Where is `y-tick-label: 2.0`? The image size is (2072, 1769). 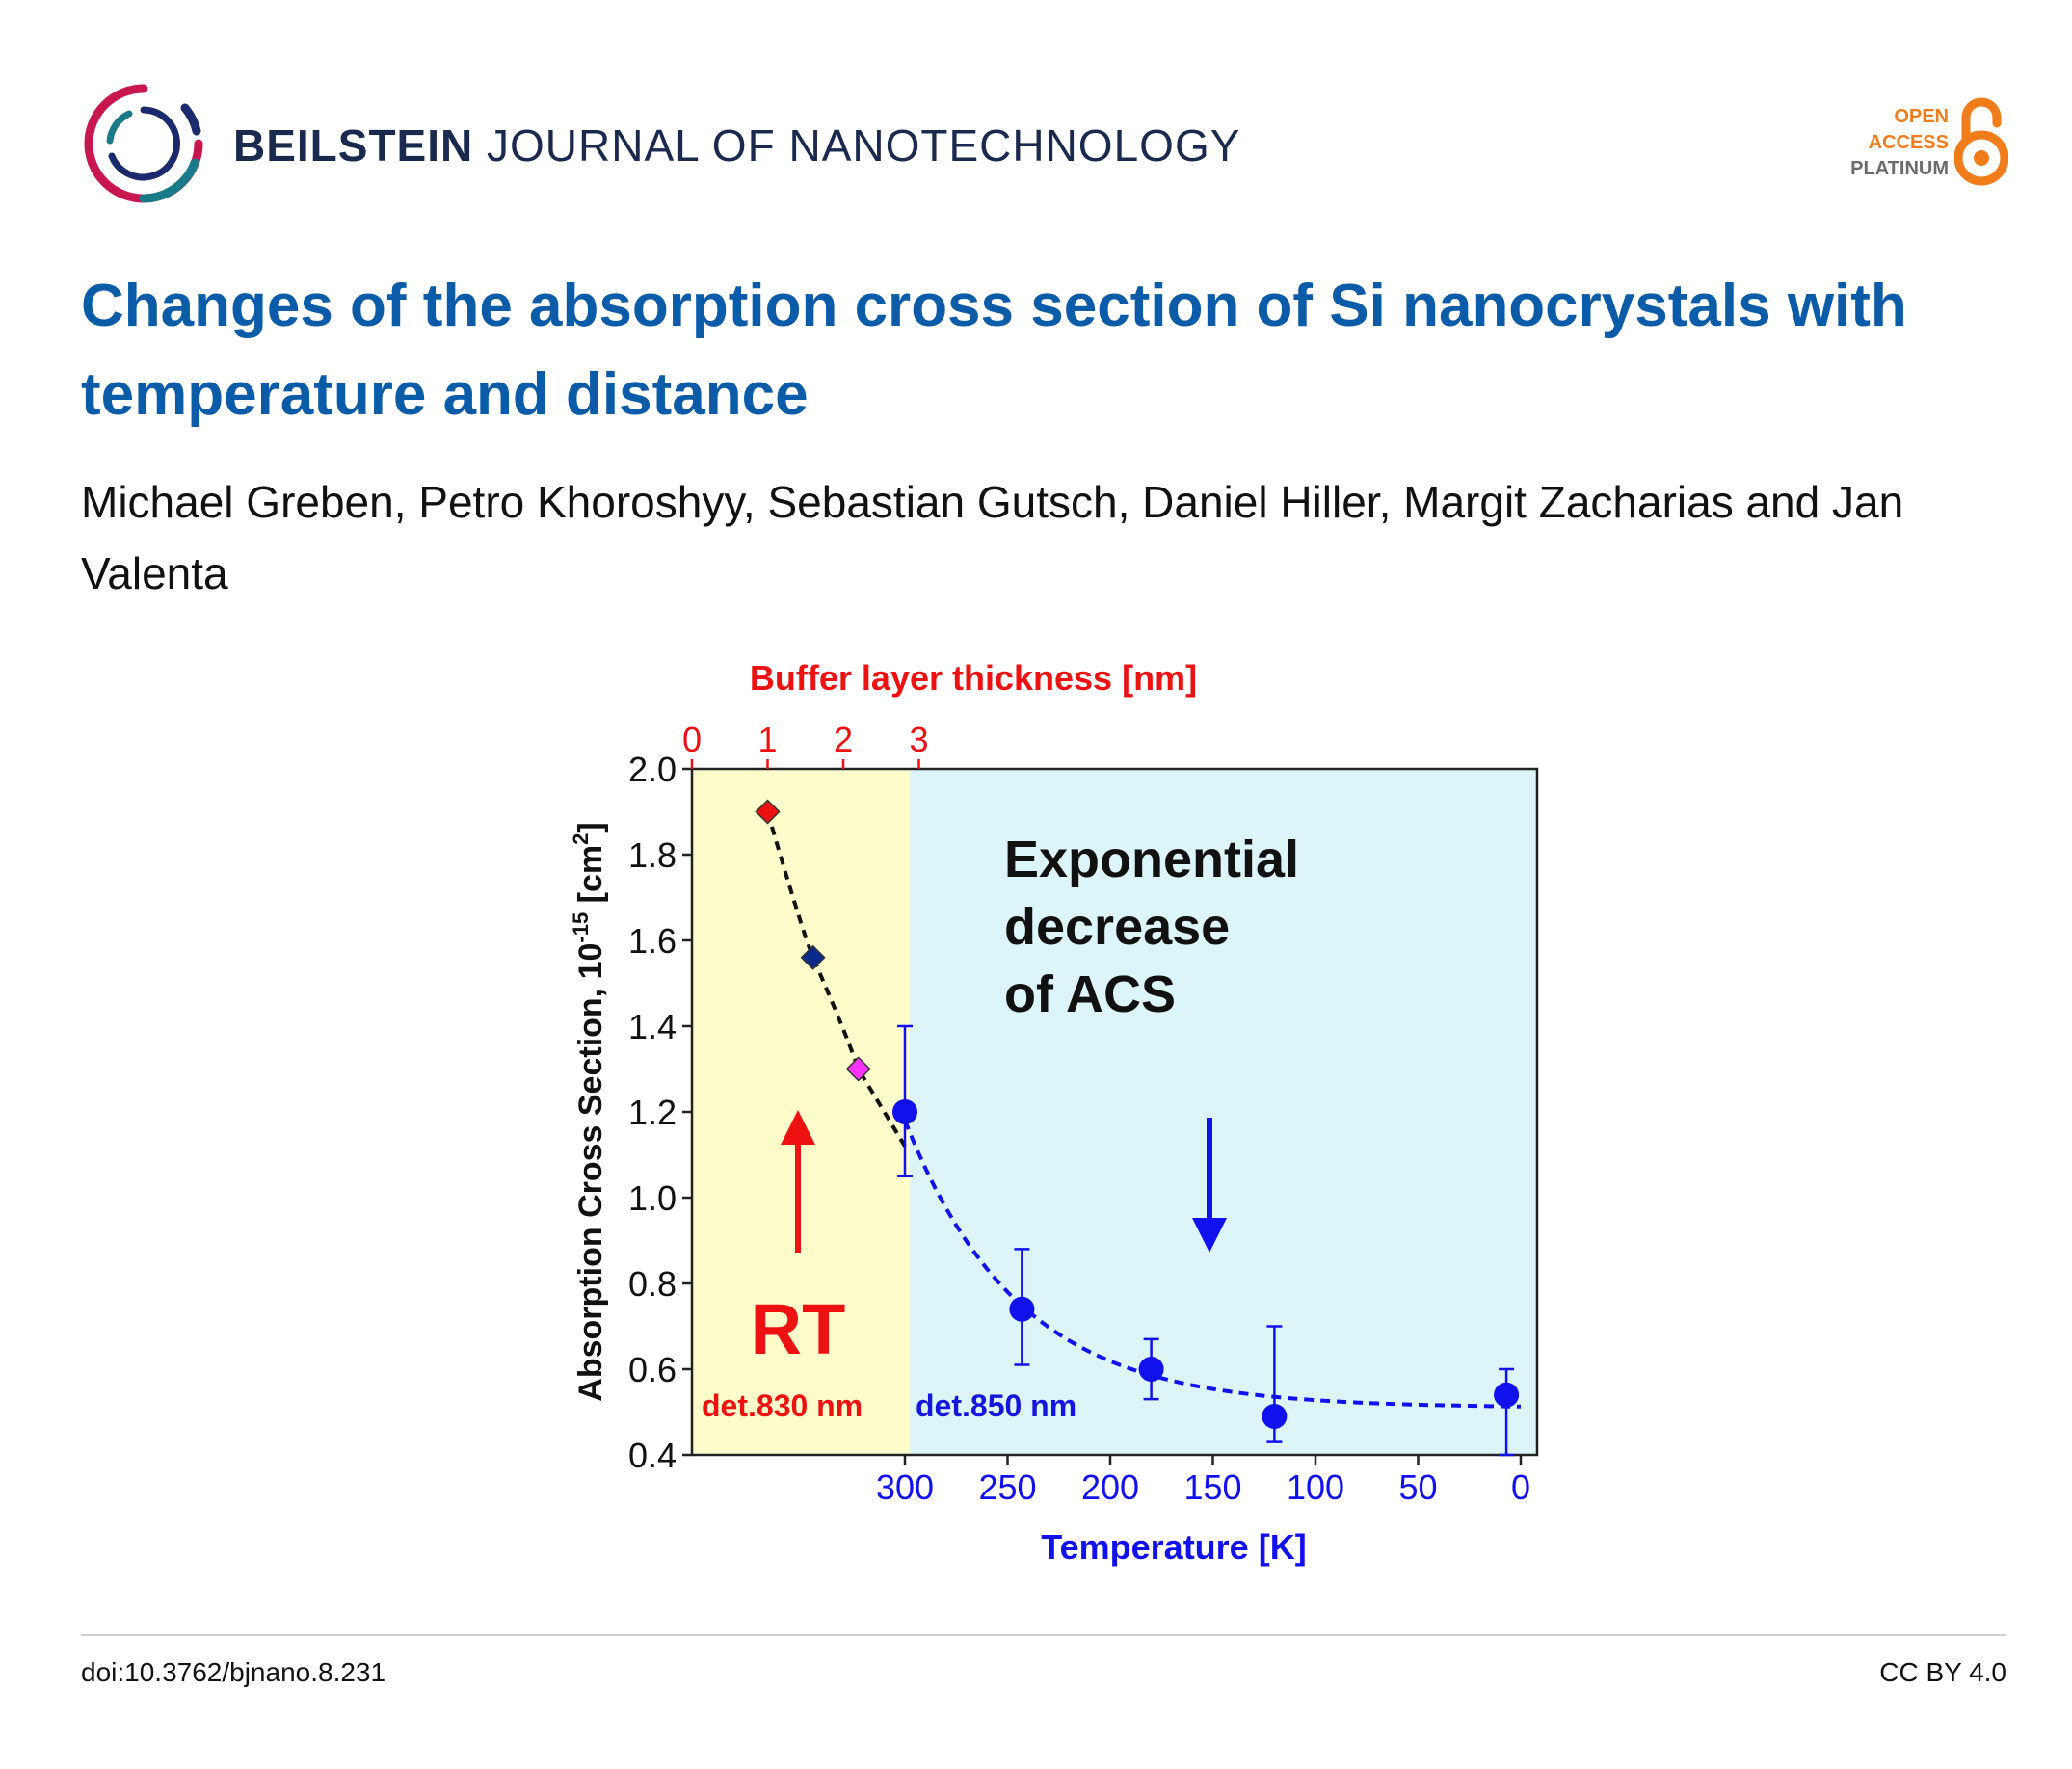
y-tick-label: 2.0 is located at coordinates (652, 769).